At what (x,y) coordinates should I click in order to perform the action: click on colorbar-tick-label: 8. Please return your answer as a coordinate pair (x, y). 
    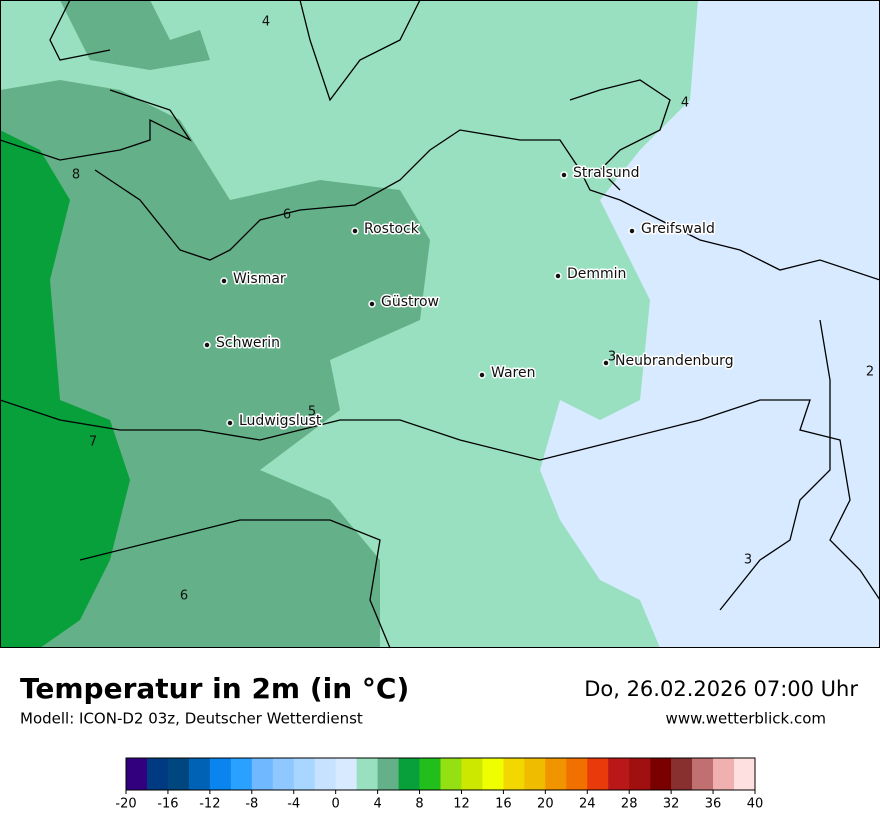
    Looking at the image, I should click on (419, 804).